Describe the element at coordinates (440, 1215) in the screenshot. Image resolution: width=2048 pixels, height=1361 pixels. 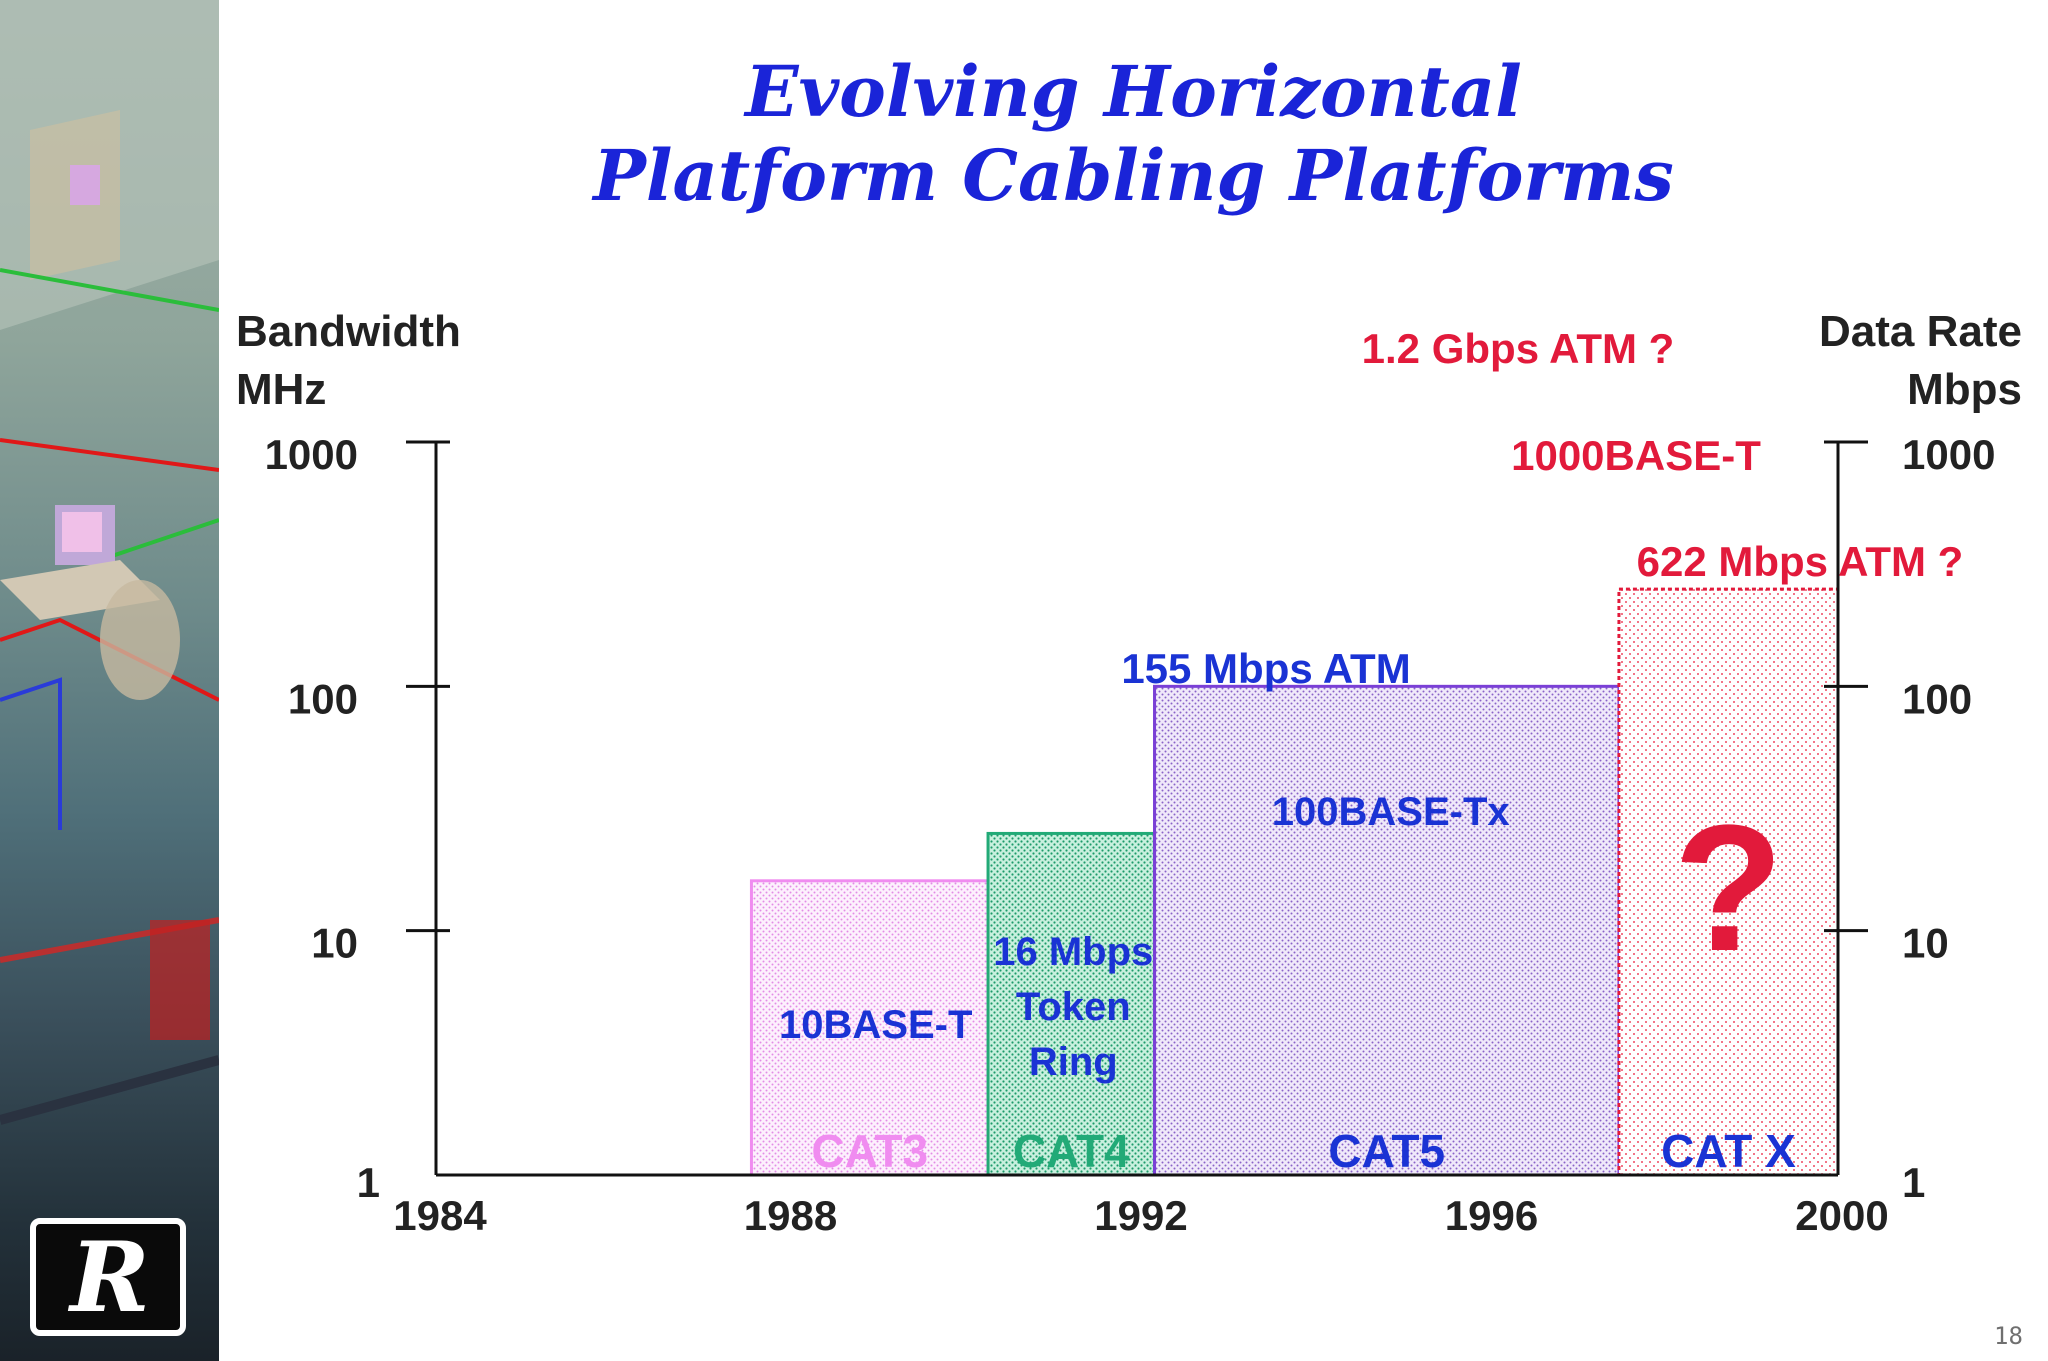
I see `x-tick-label-1984: 1984` at that location.